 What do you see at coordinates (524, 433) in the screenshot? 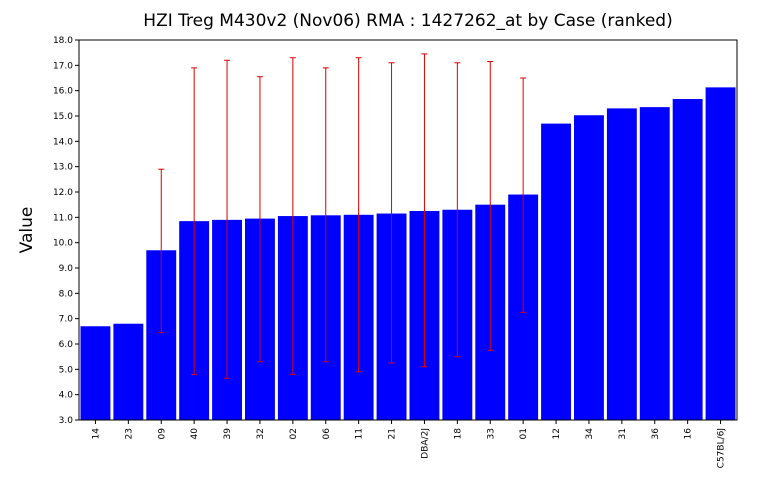
I see `x-tick-label-13: 01` at bounding box center [524, 433].